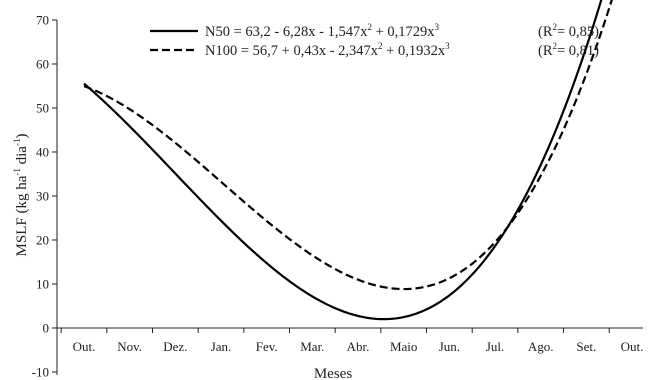 Image resolution: width=648 pixels, height=380 pixels. I want to click on y-tick-label: 0, so click(46, 328).